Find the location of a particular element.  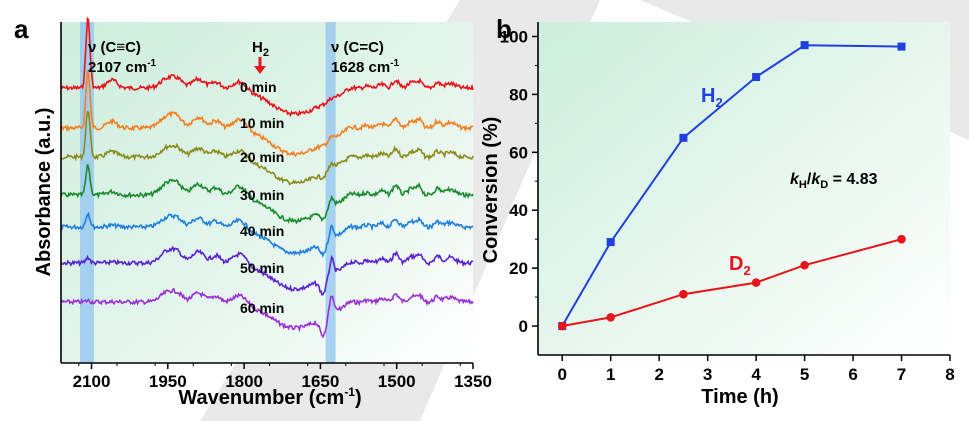

time-label: 60 min is located at coordinates (262, 308).